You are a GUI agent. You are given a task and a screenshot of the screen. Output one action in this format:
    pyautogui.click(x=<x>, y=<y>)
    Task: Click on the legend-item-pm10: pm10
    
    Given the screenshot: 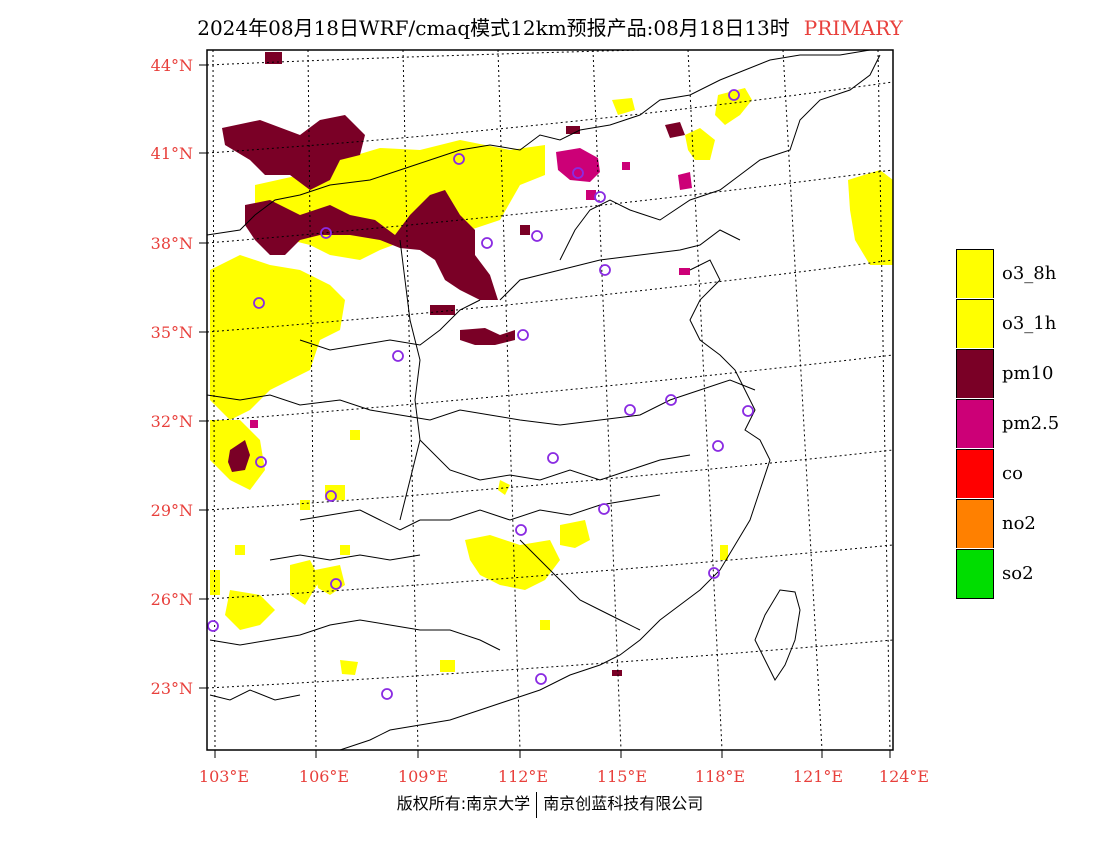 What is the action you would take?
    pyautogui.click(x=1026, y=374)
    